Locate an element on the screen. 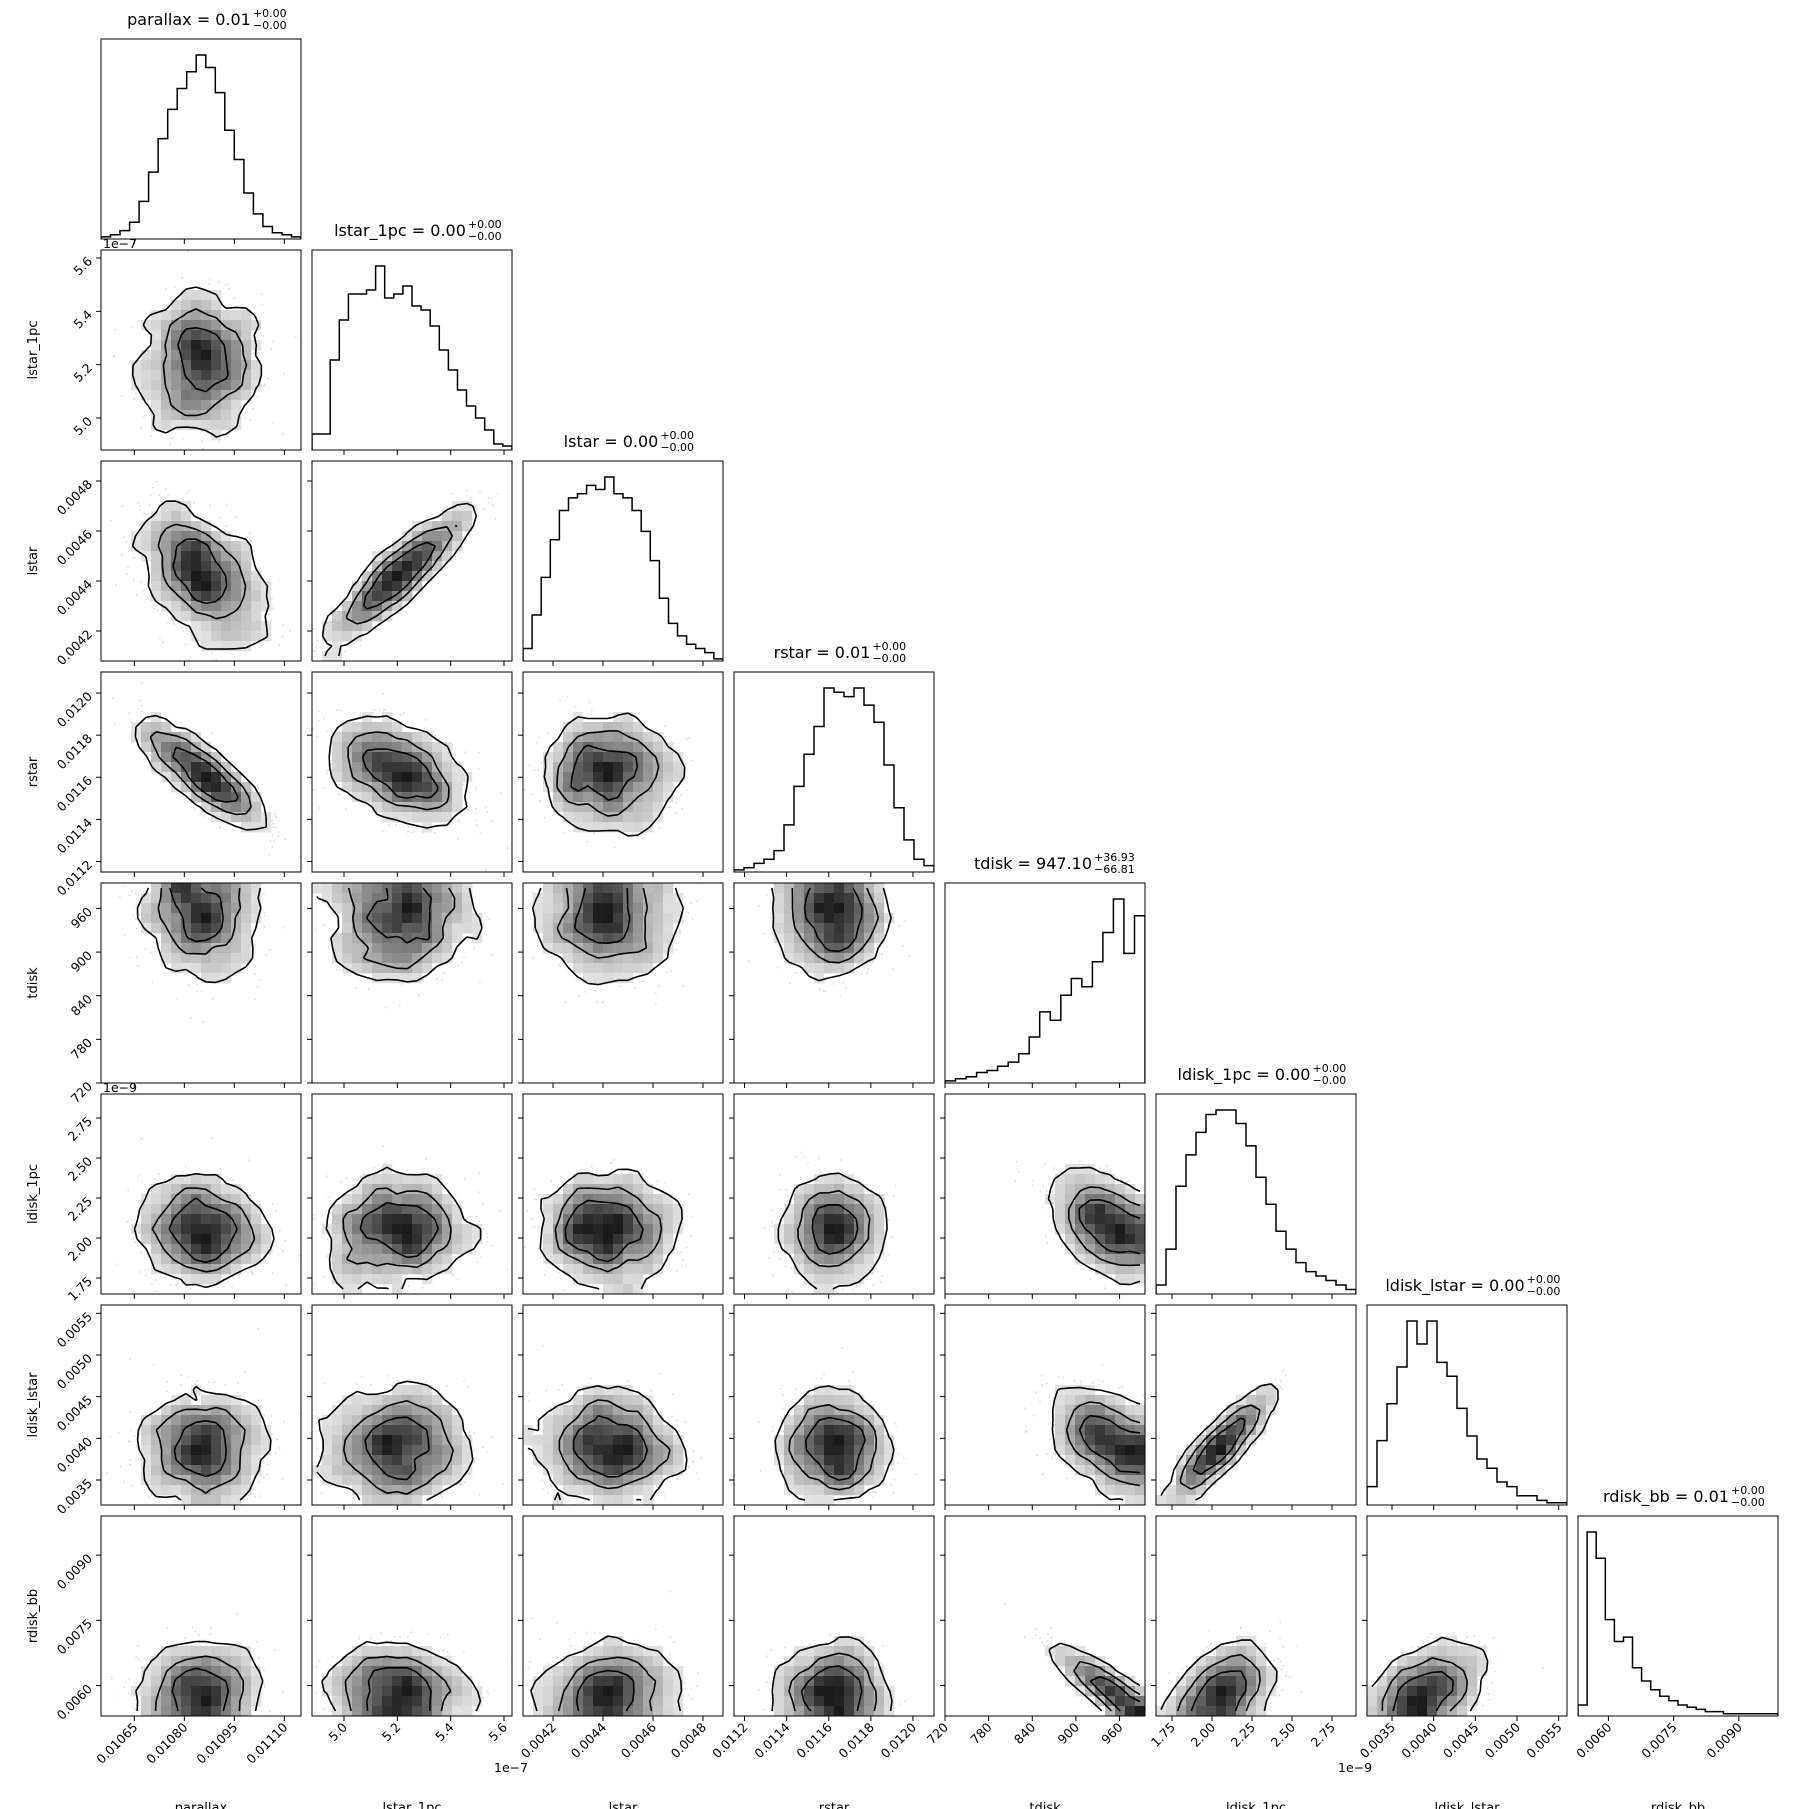  panel-title: lstar_1pc = 0.00 is located at coordinates (400, 231).